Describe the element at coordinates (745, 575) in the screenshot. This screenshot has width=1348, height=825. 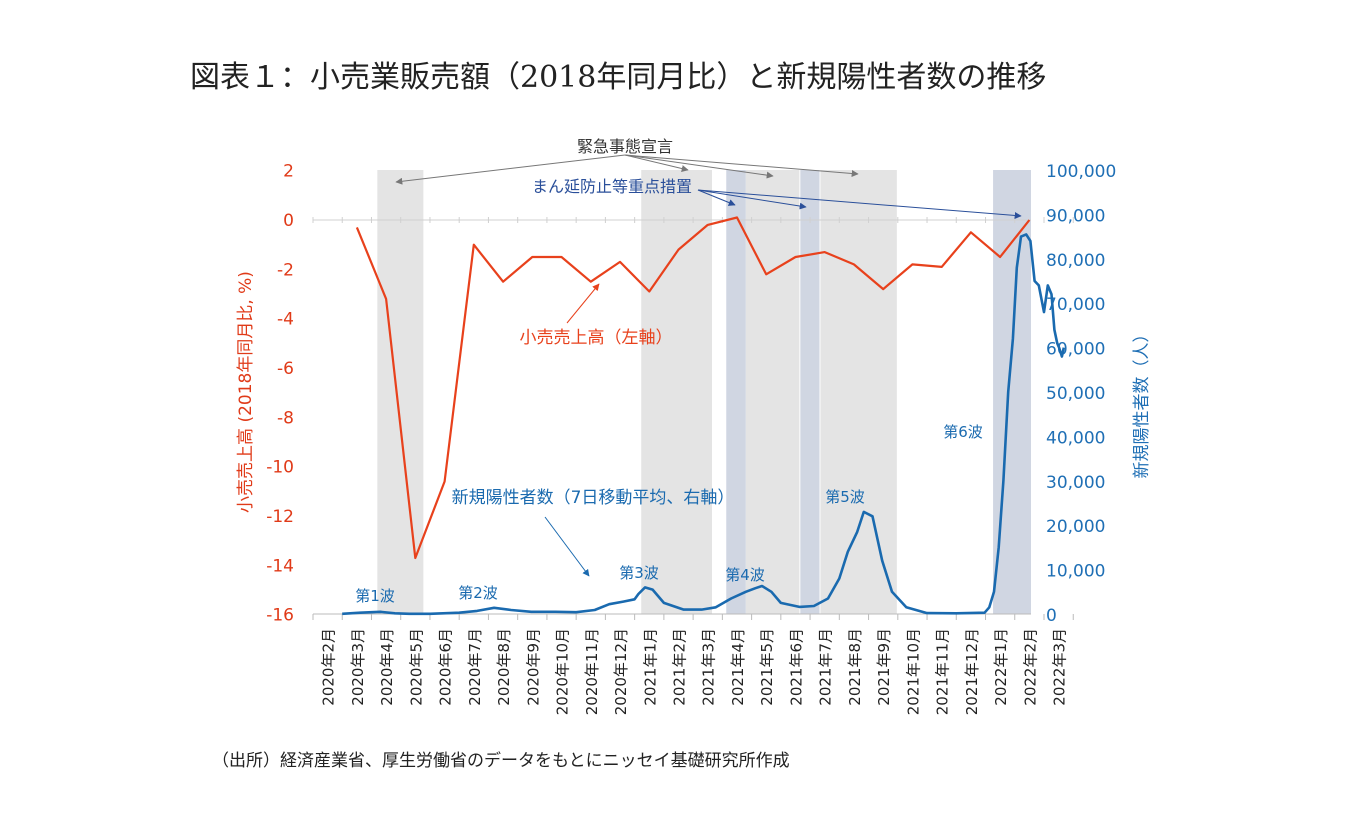
I see `wave-label-4: 第4波` at that location.